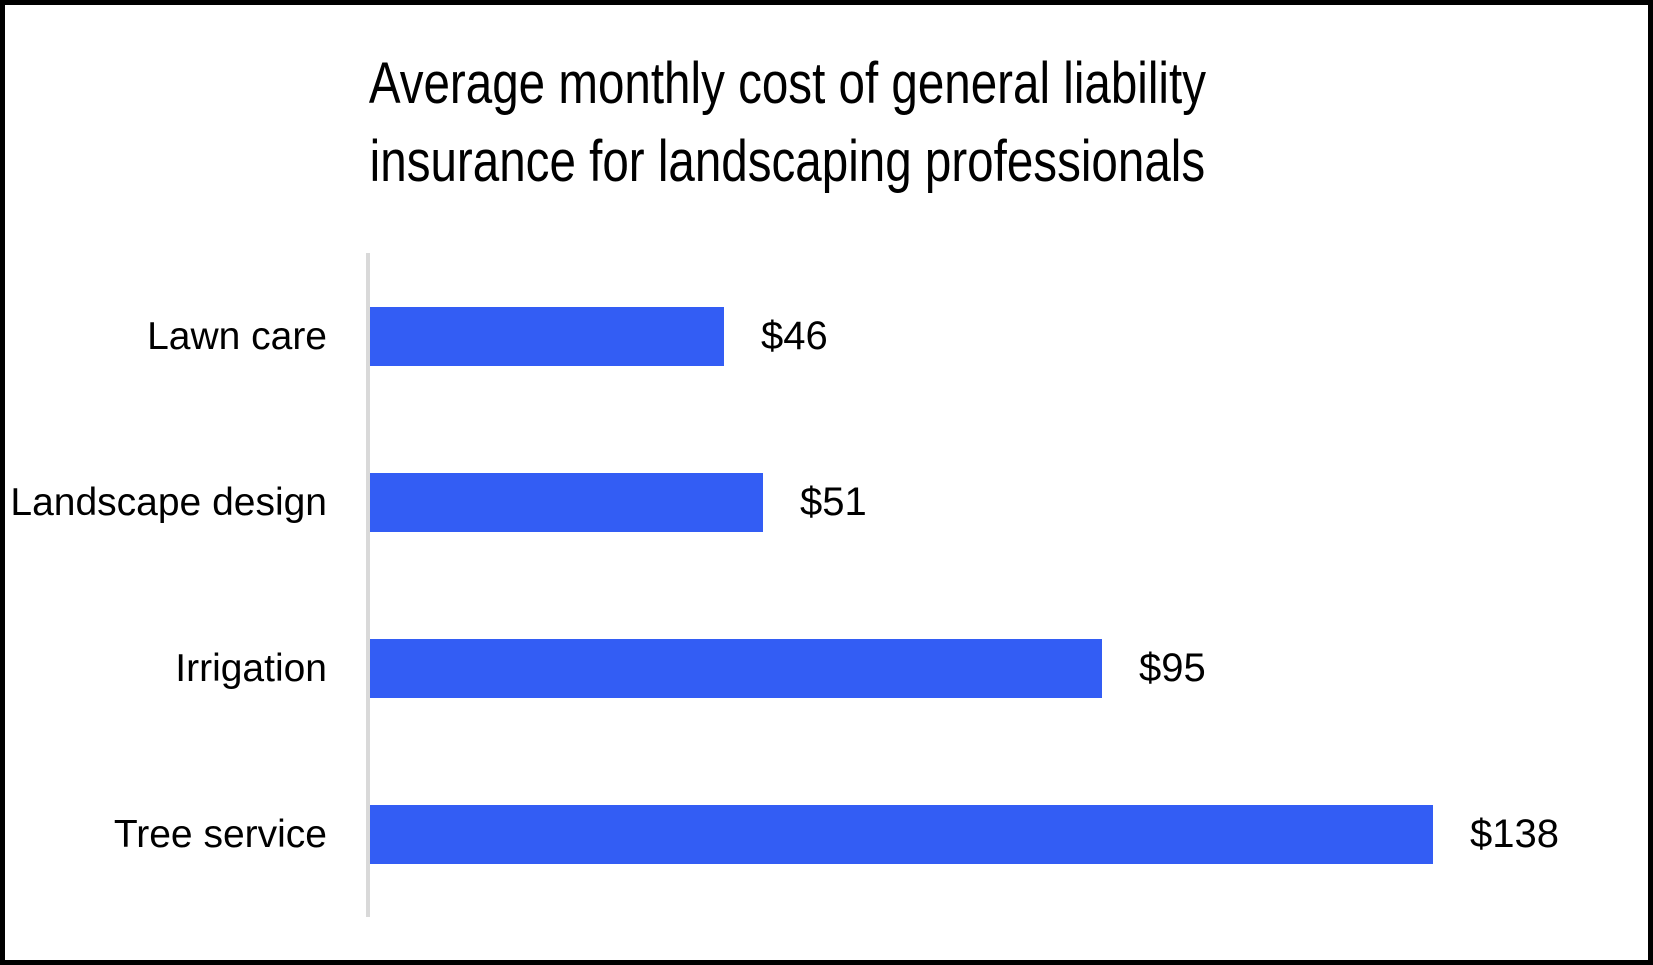 The width and height of the screenshot is (1653, 965). I want to click on category-label: Landscape design, so click(168, 502).